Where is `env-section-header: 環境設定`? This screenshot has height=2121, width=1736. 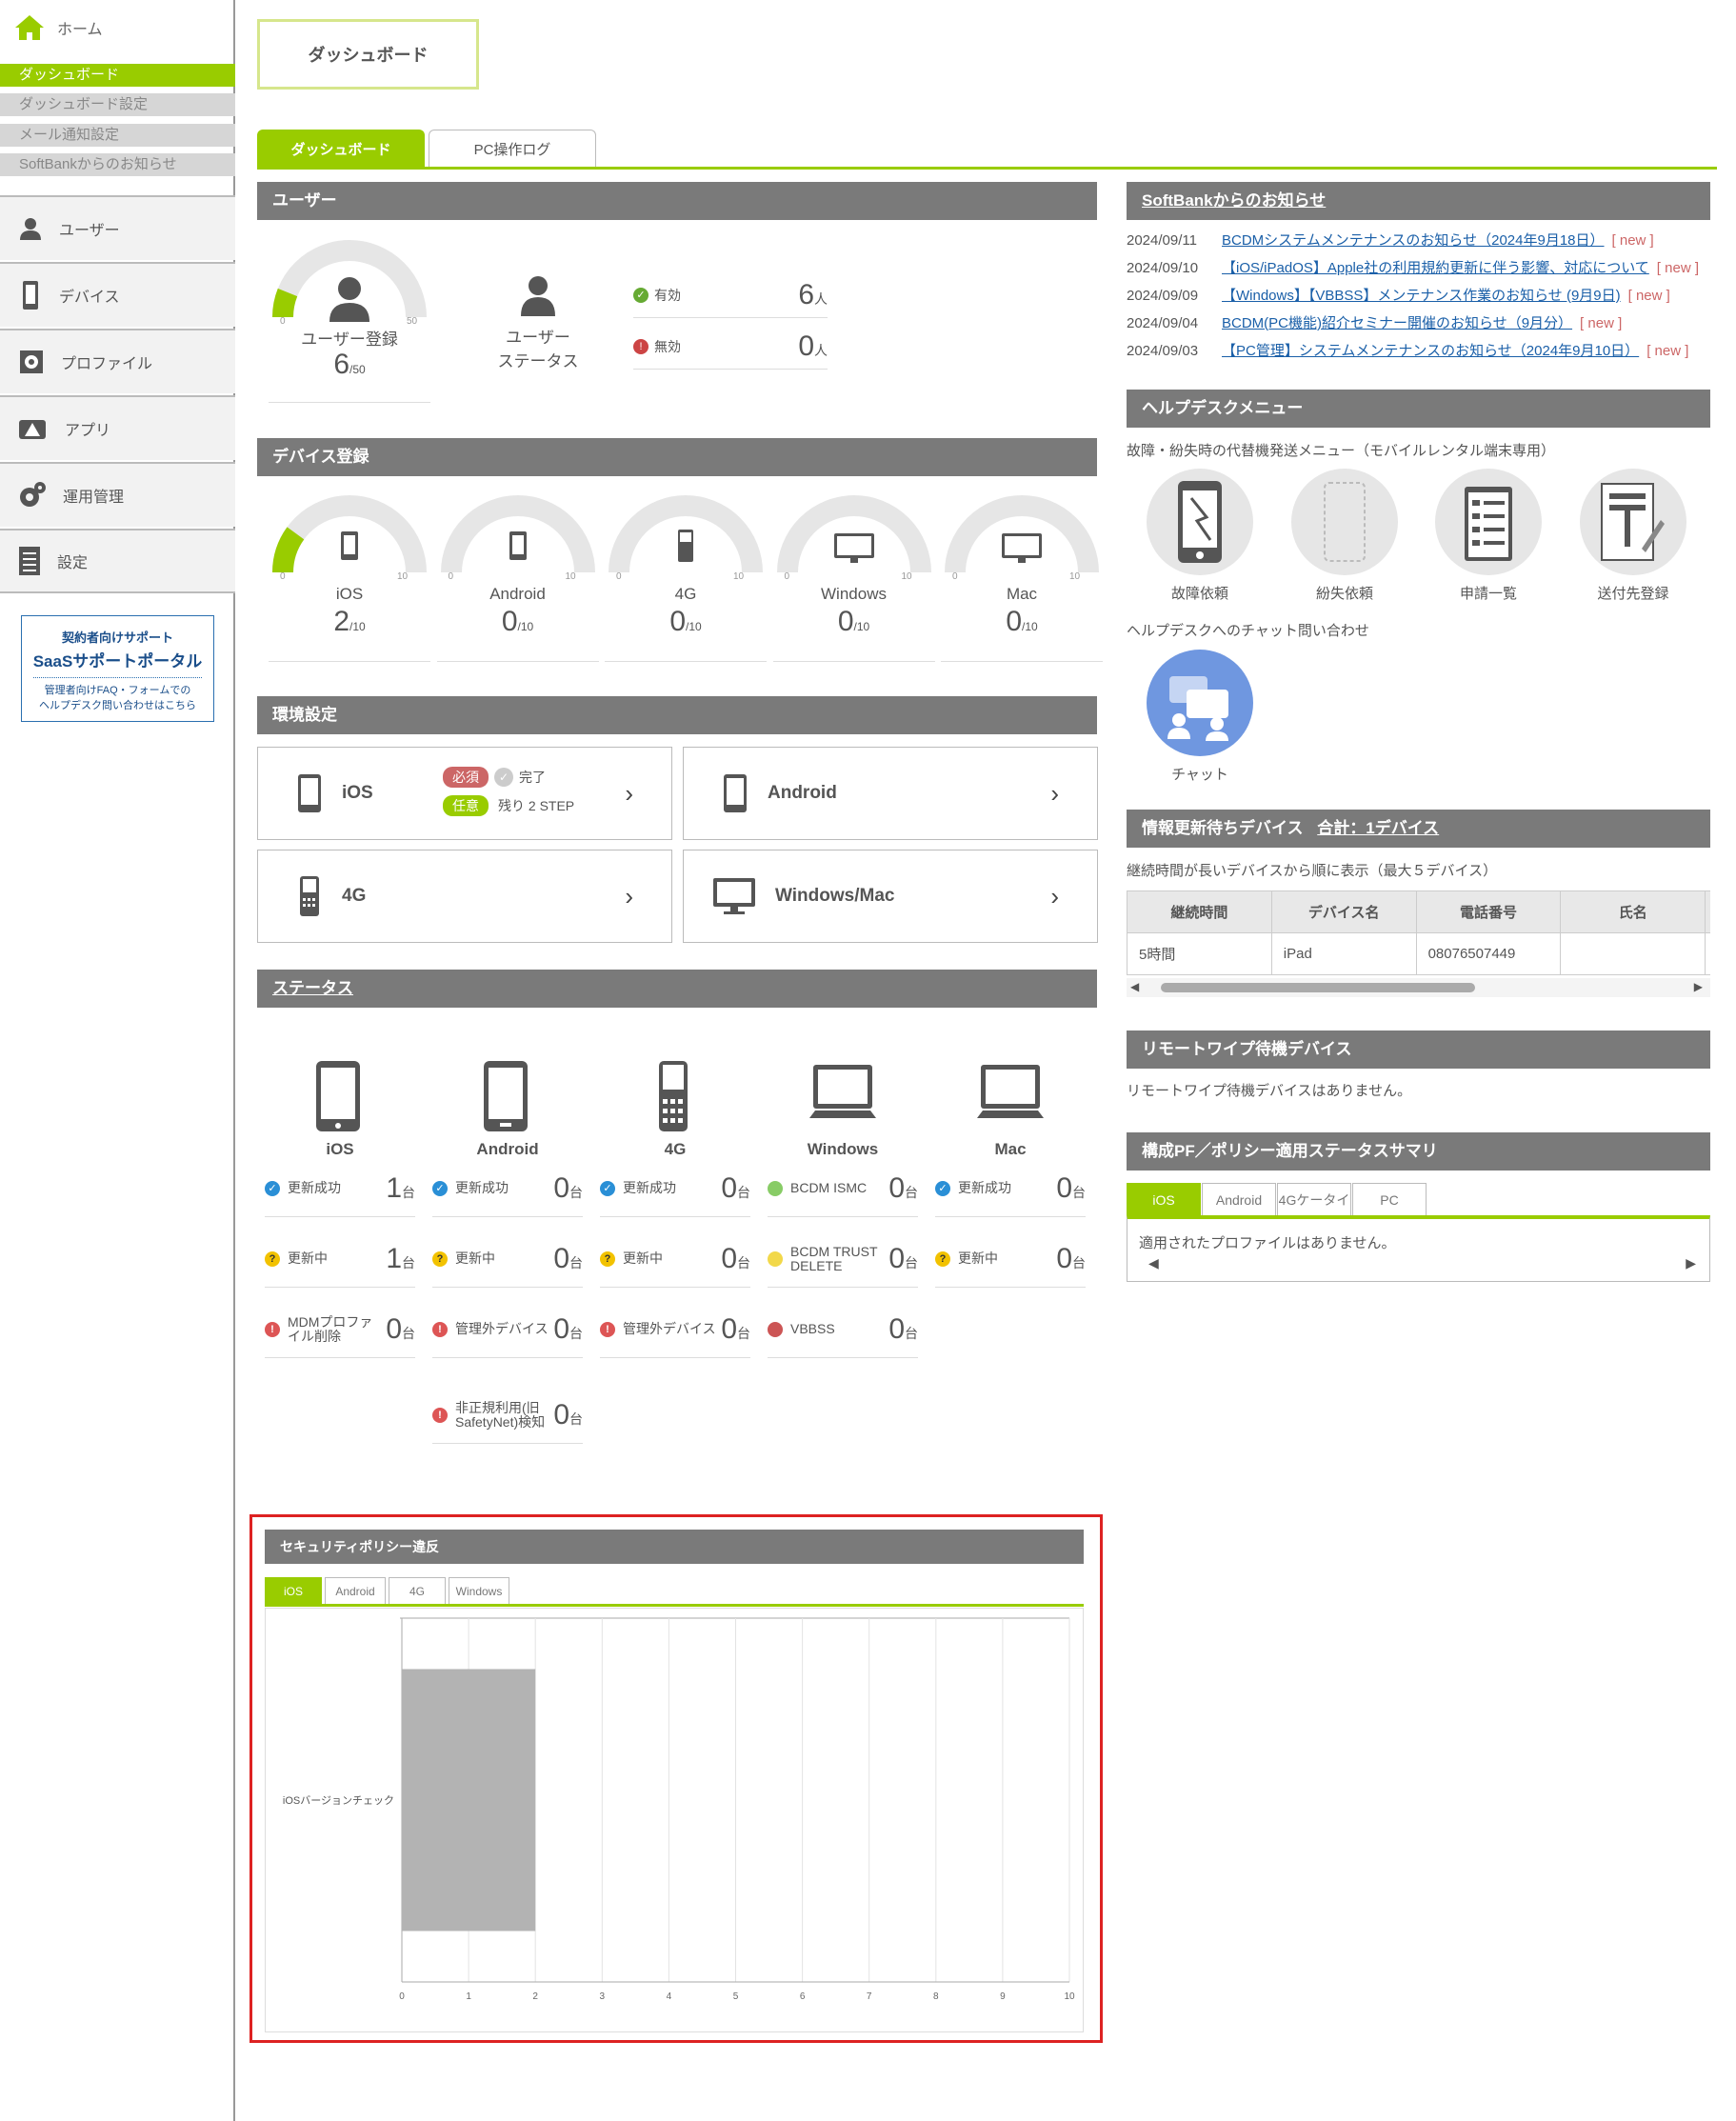
env-section-header: 環境設定 is located at coordinates (677, 715).